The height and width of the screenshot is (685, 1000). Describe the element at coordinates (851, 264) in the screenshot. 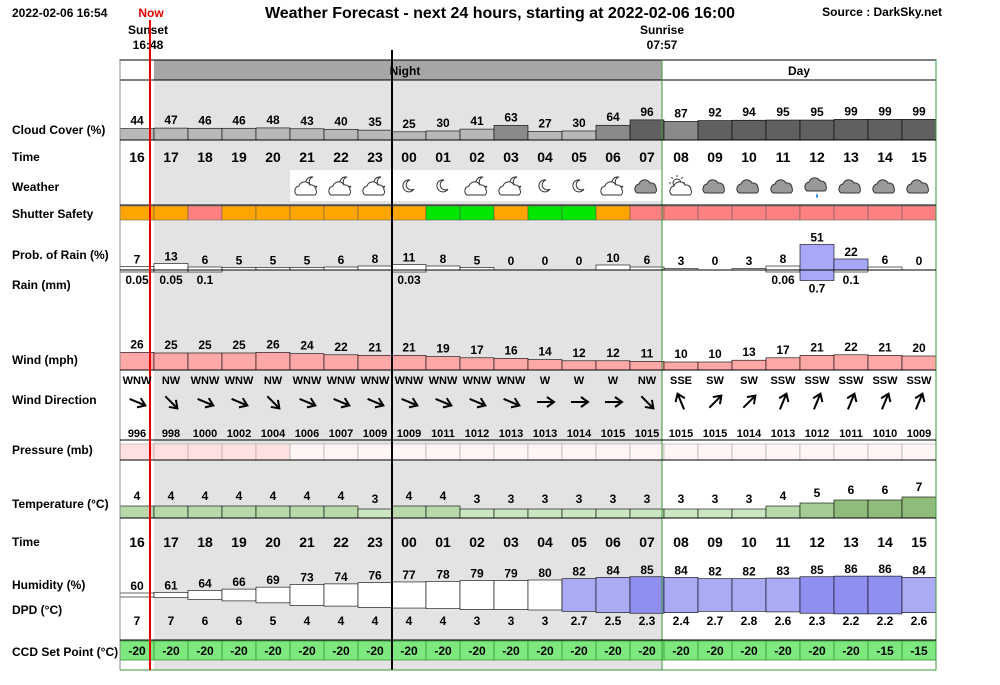

I see `prob-rain-bar` at that location.